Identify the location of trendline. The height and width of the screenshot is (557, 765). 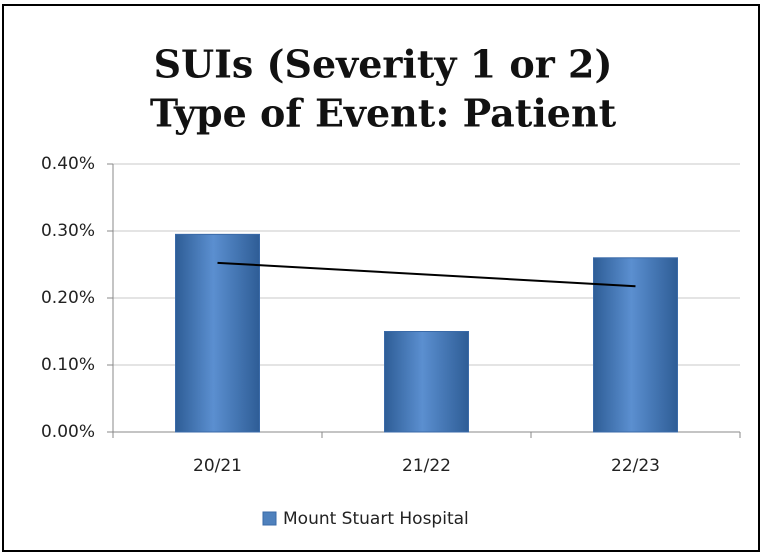
(426, 274).